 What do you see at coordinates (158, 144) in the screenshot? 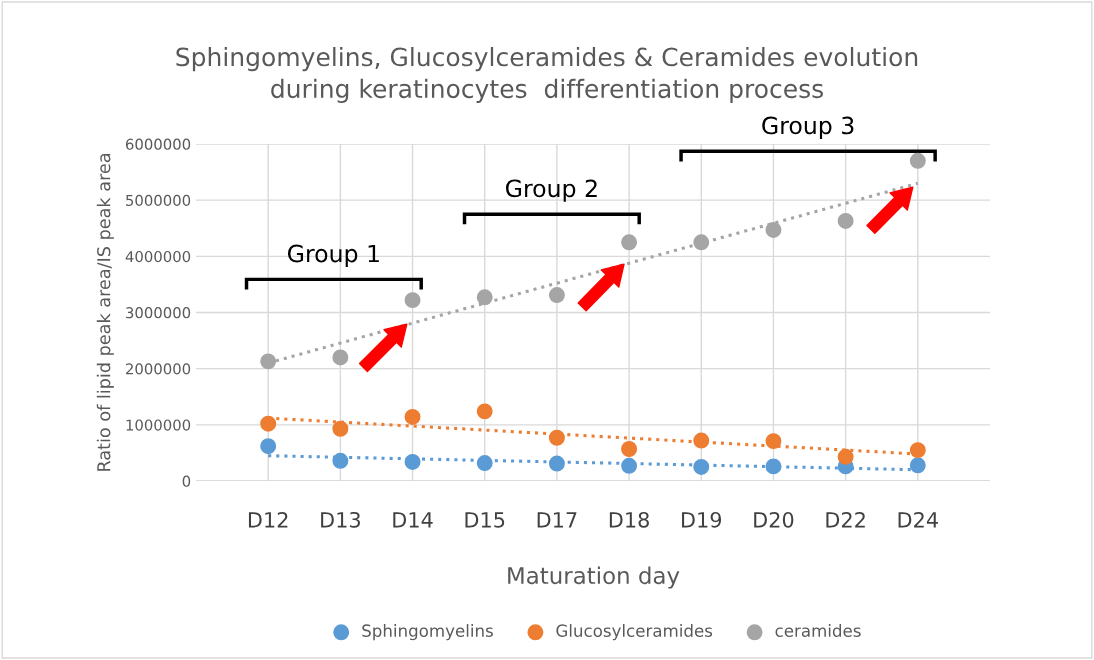
I see `y-tick-label: 6000000` at bounding box center [158, 144].